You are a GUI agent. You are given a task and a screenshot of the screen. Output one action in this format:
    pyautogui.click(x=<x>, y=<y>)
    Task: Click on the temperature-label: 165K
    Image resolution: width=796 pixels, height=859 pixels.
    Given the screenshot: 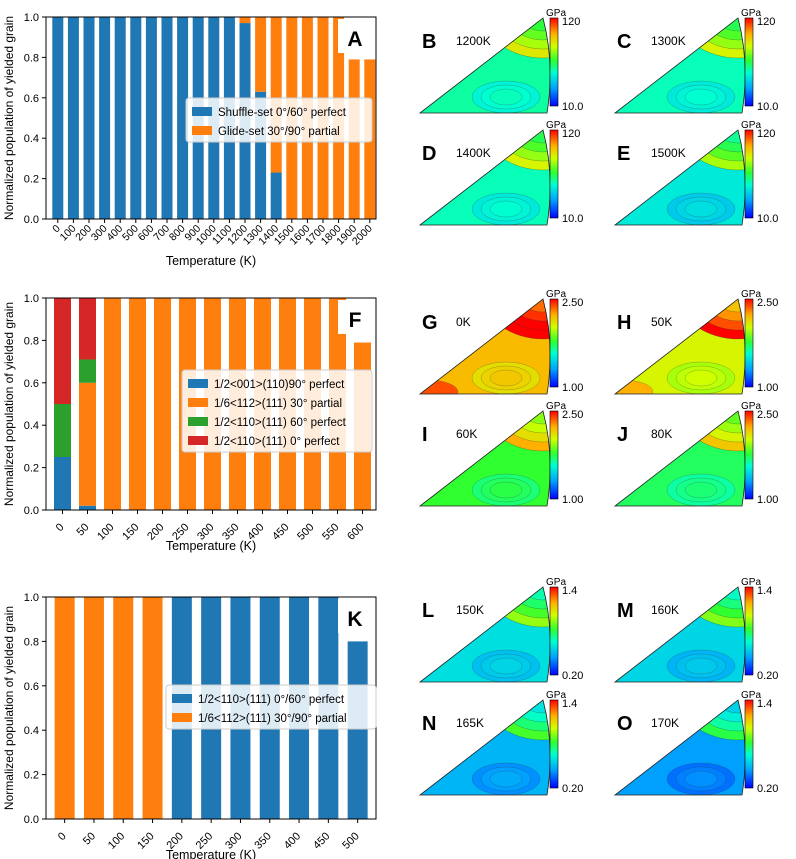 What is the action you would take?
    pyautogui.click(x=470, y=723)
    